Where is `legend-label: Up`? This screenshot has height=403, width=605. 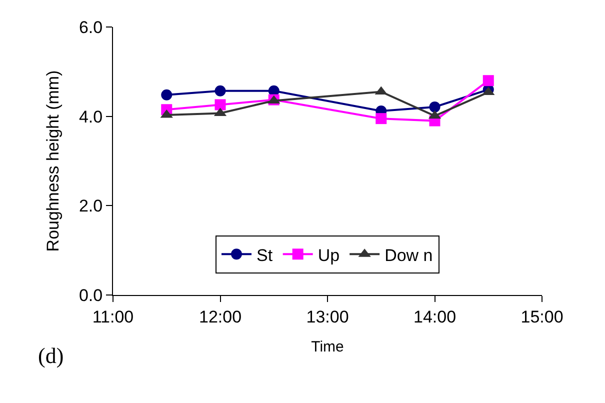
legend-label: Up is located at coordinates (329, 255).